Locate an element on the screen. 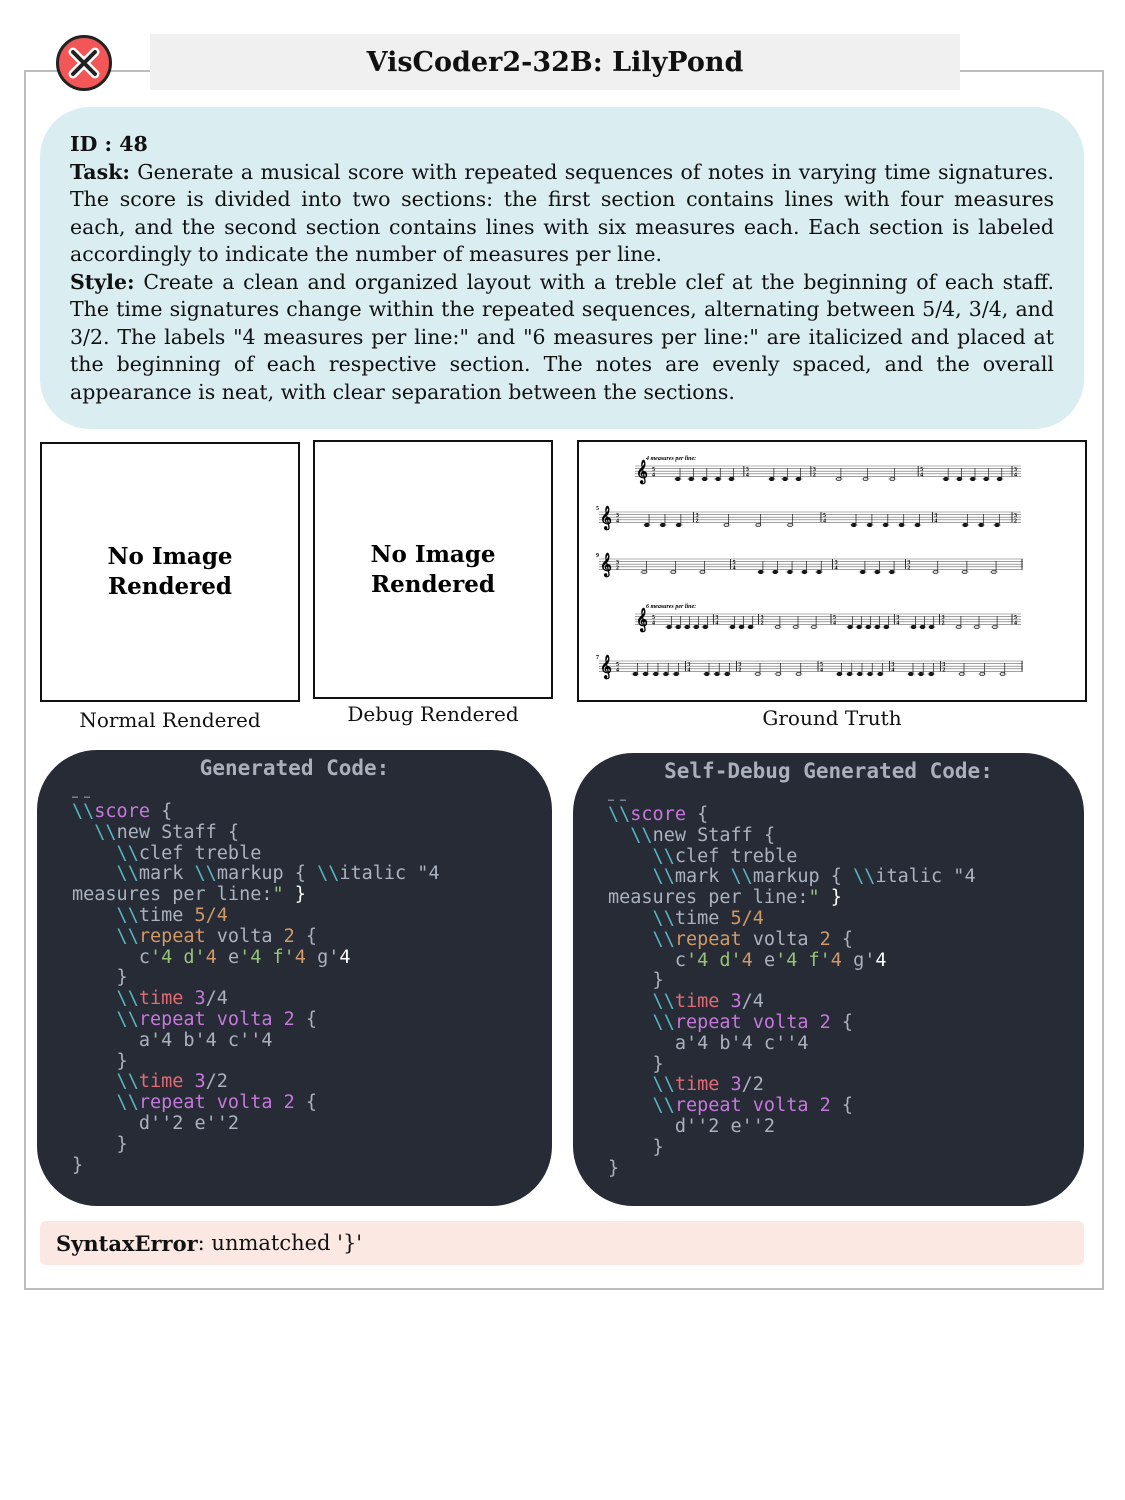 The height and width of the screenshot is (1500, 1125). code-token: c is located at coordinates (647, 960).